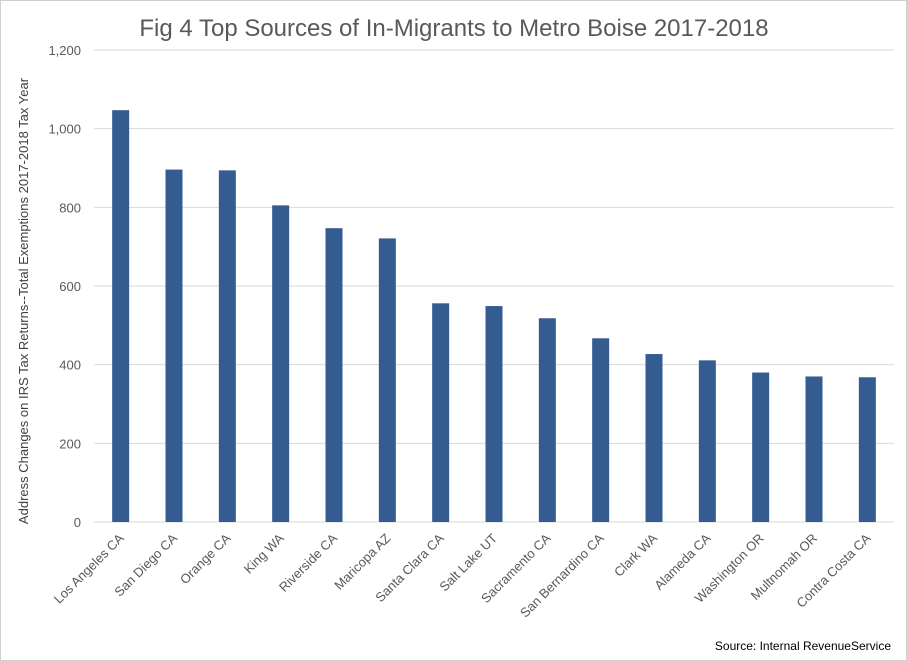  I want to click on y-tick-label: 400, so click(70, 365).